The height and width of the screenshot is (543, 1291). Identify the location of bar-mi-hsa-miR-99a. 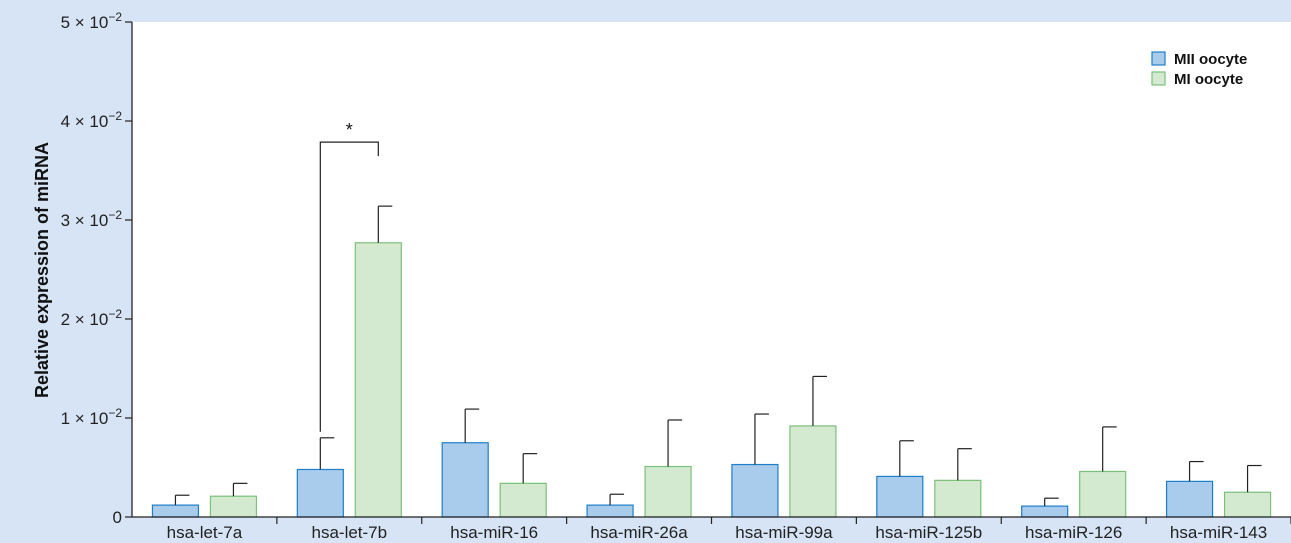
(813, 471).